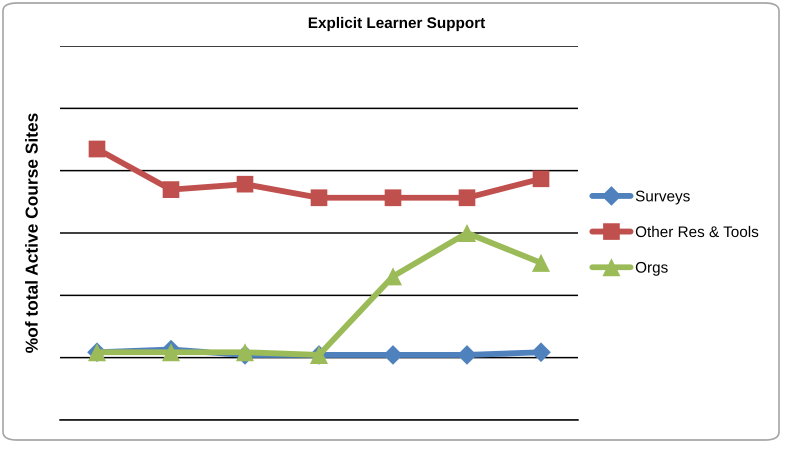 This screenshot has height=452, width=793. What do you see at coordinates (697, 232) in the screenshot?
I see `legend-label: Other Res & Tools` at bounding box center [697, 232].